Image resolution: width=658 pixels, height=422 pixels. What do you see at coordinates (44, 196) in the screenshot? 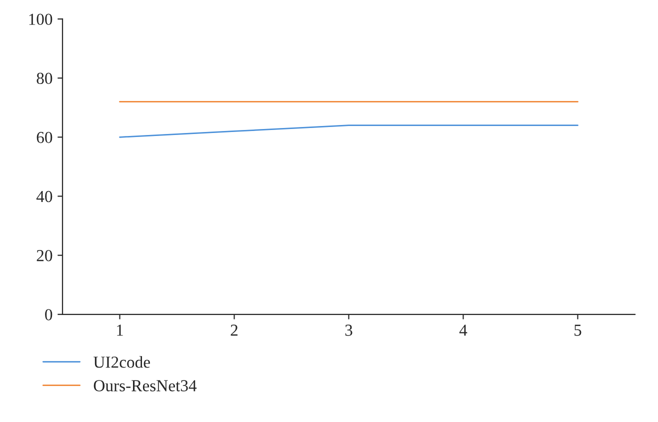
I see `y-tick-label: 40` at bounding box center [44, 196].